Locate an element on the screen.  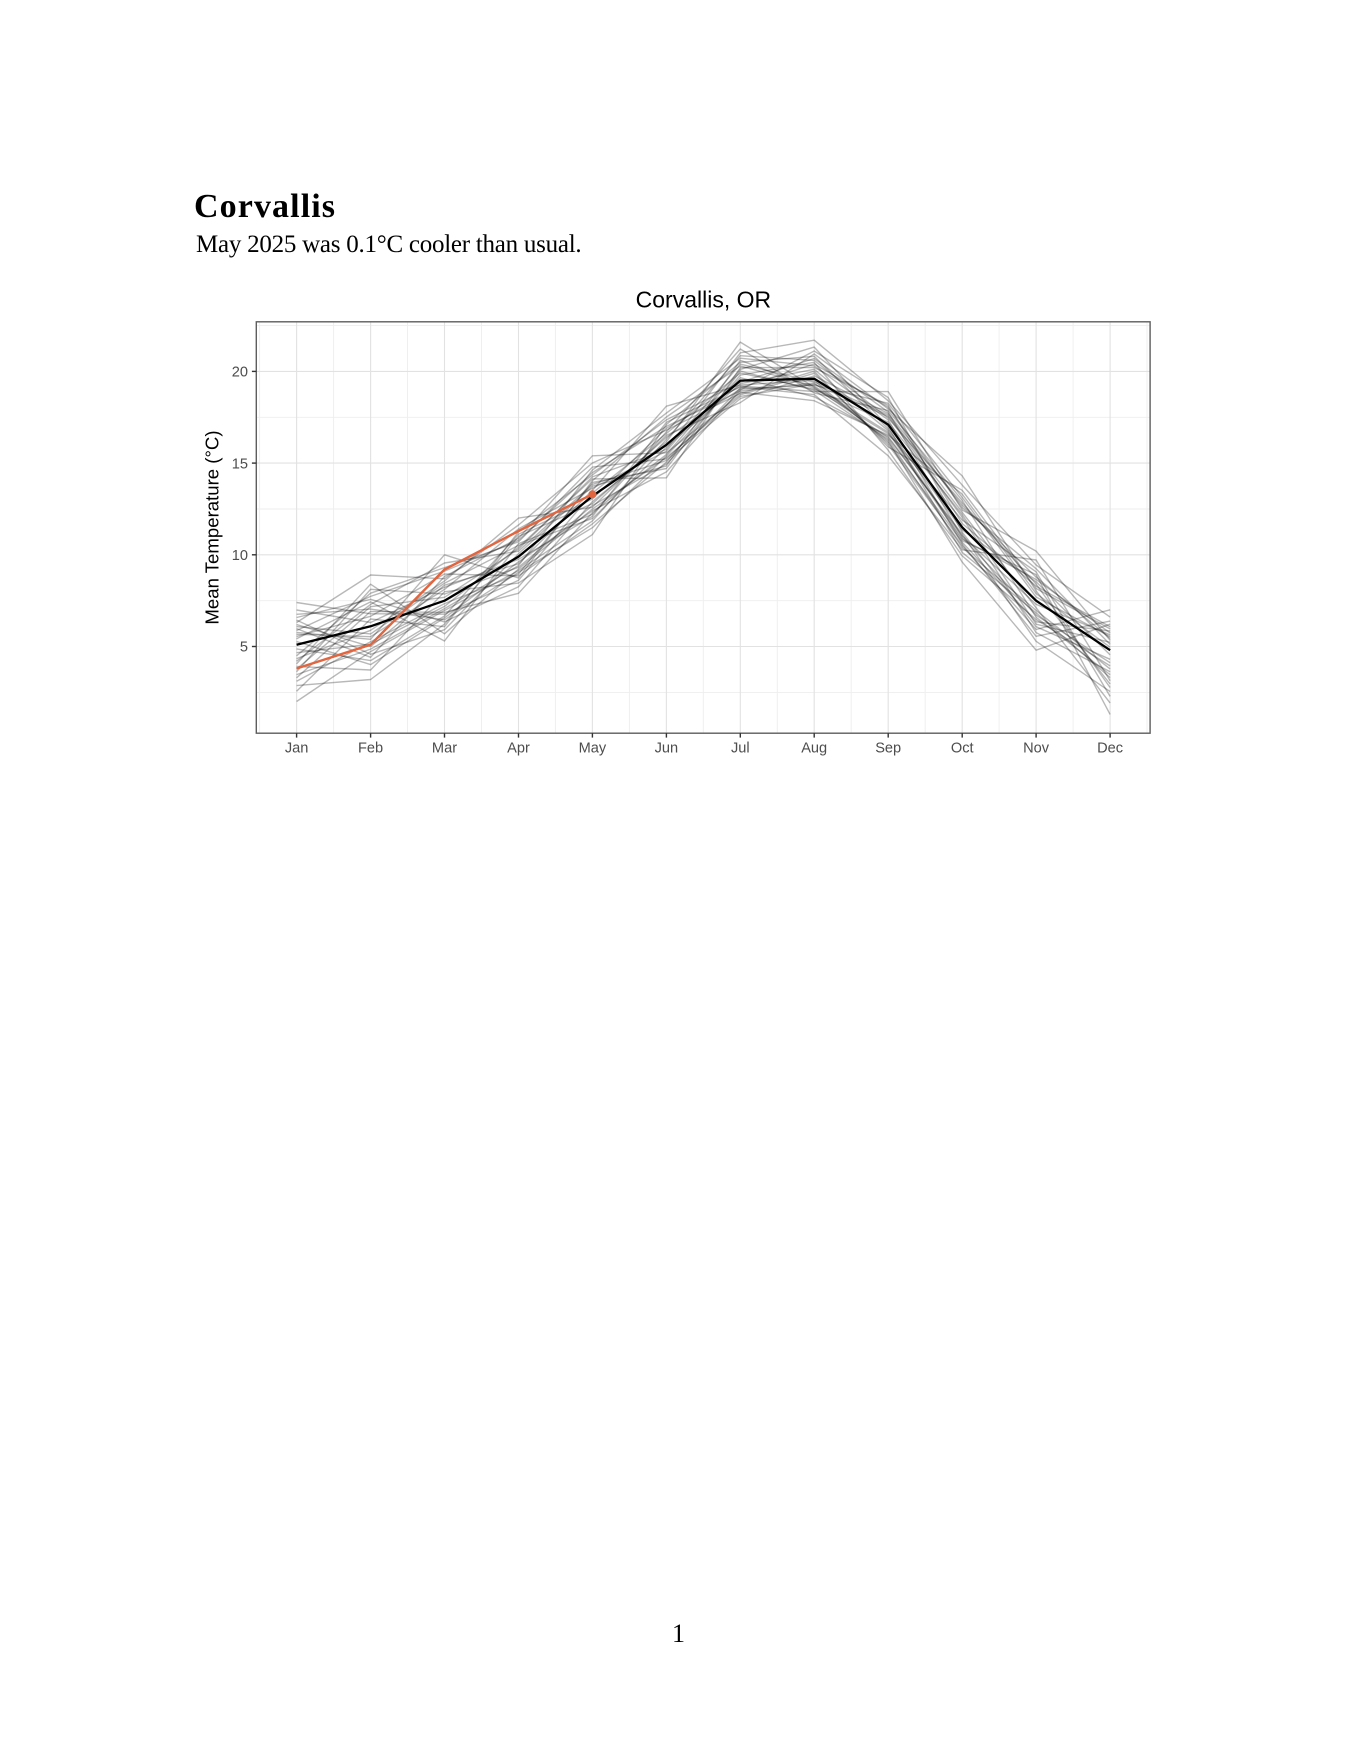
svg-text: Corvallis, OR is located at coordinates (703, 300).